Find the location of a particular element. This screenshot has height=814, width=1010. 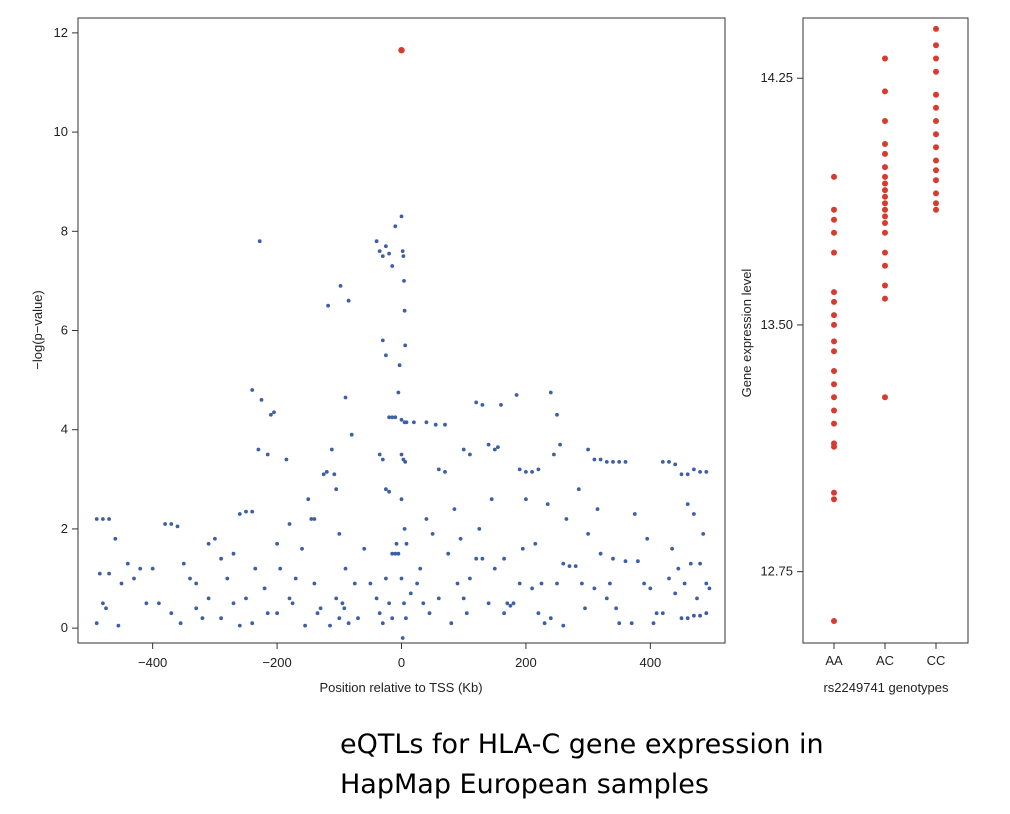

x-tick-label: 0 is located at coordinates (401, 662).